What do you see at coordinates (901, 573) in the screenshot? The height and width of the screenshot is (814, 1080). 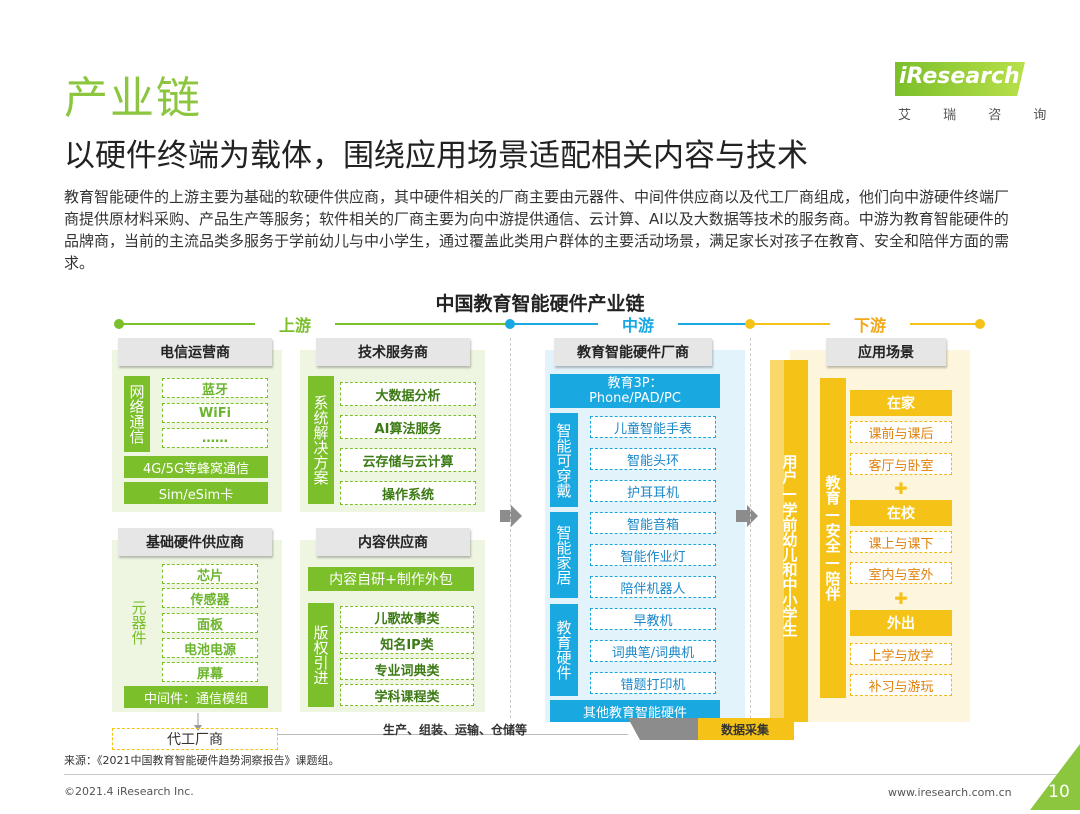 I see `scene-item: 室内与室外` at bounding box center [901, 573].